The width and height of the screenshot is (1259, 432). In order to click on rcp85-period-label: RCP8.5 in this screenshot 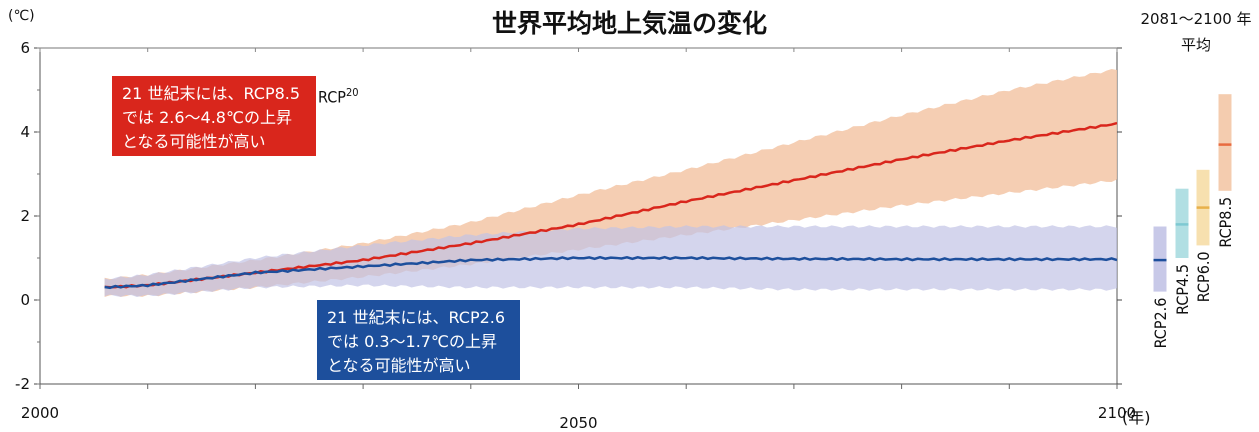, I will do `click(1225, 222)`.